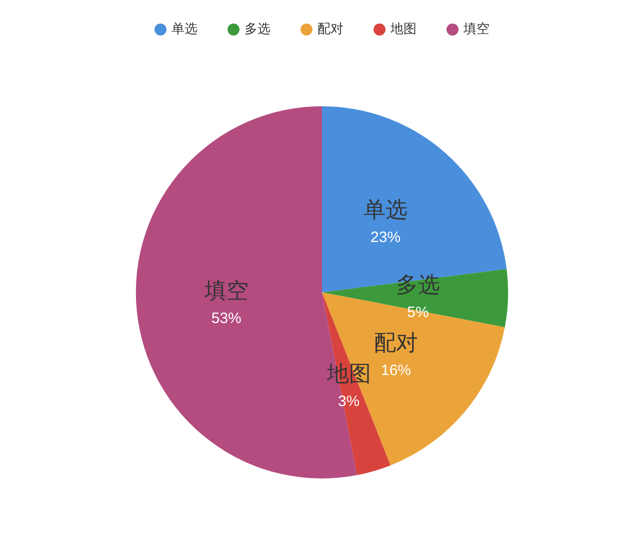 The height and width of the screenshot is (533, 644). What do you see at coordinates (185, 29) in the screenshot?
I see `legend-label: 单选` at bounding box center [185, 29].